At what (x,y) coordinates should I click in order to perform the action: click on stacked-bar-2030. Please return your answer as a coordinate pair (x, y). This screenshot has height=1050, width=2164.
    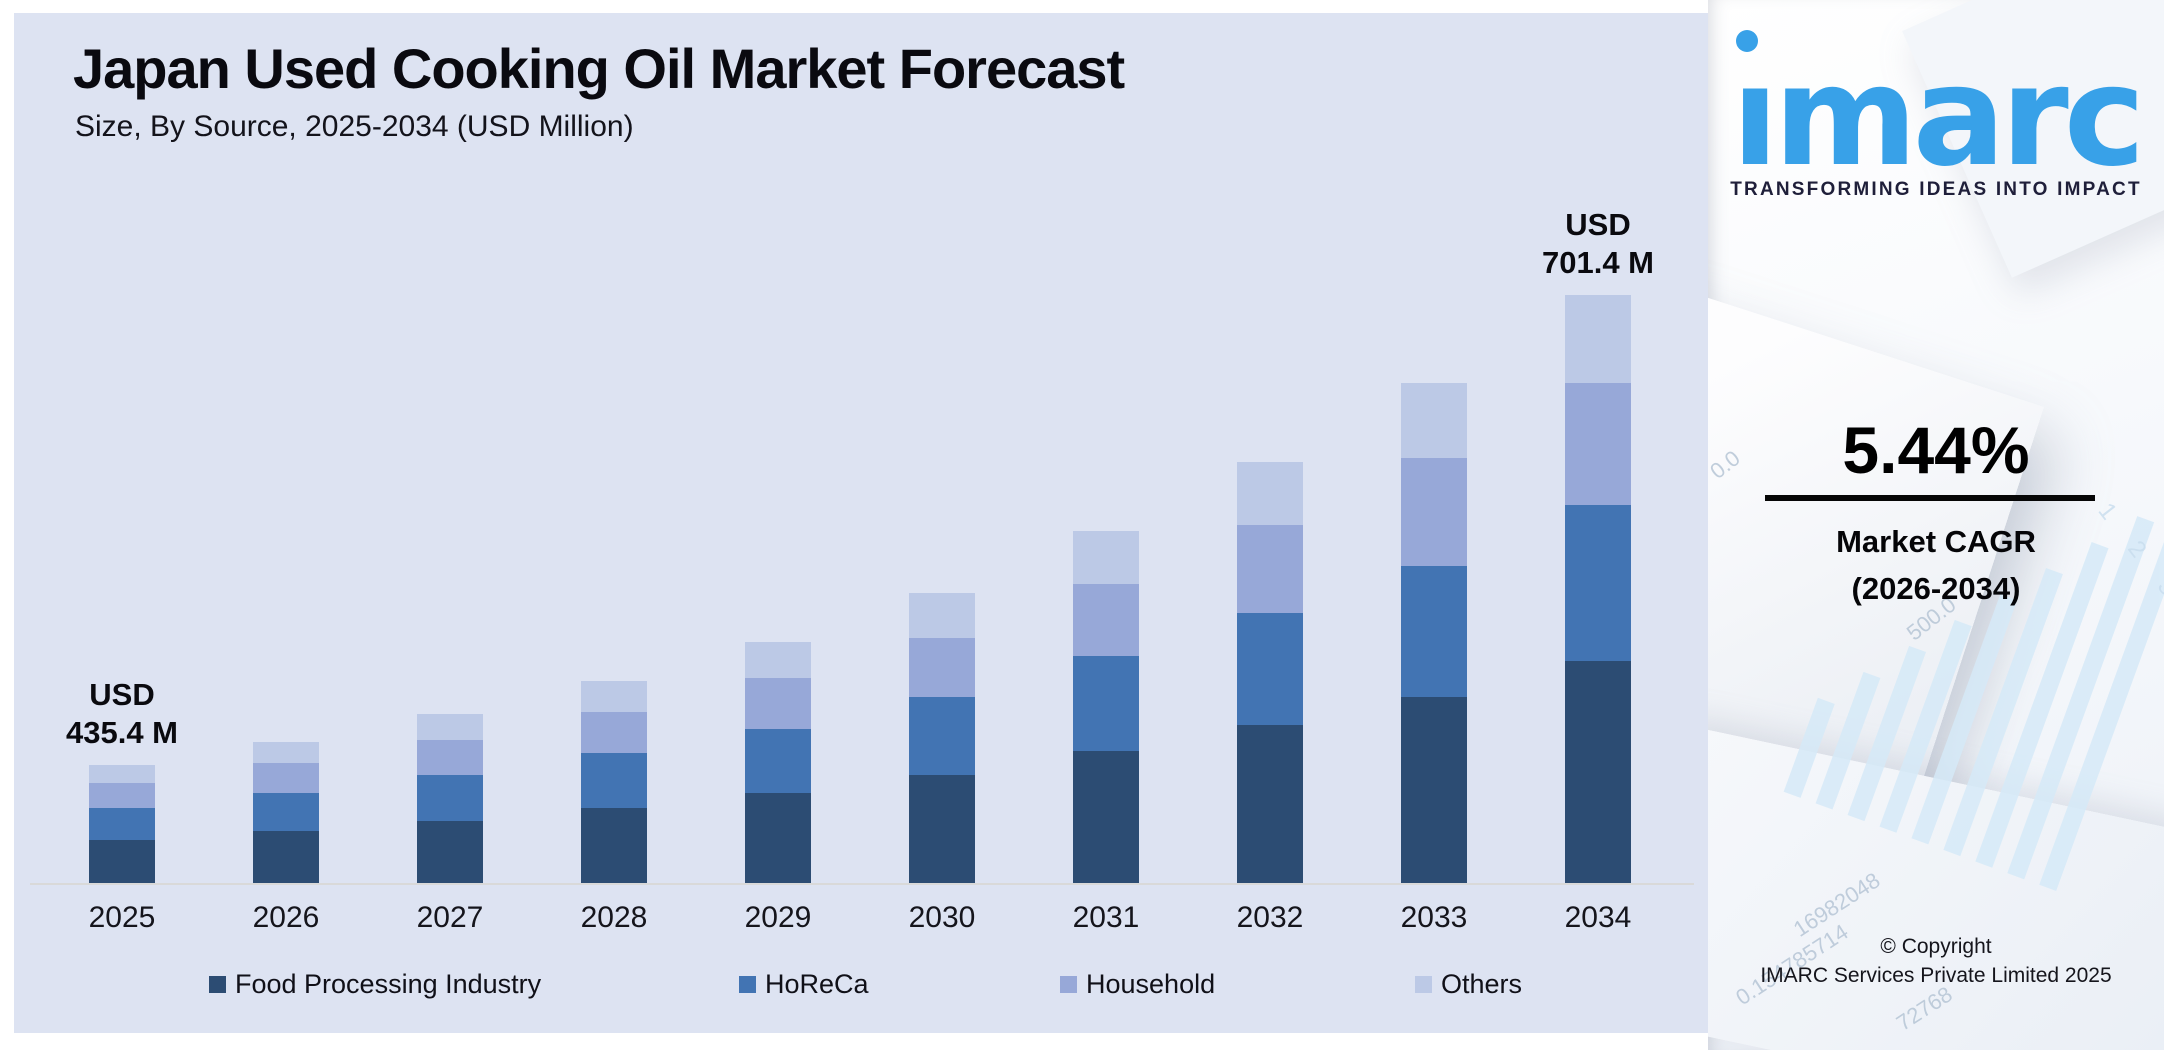
    Looking at the image, I should click on (942, 738).